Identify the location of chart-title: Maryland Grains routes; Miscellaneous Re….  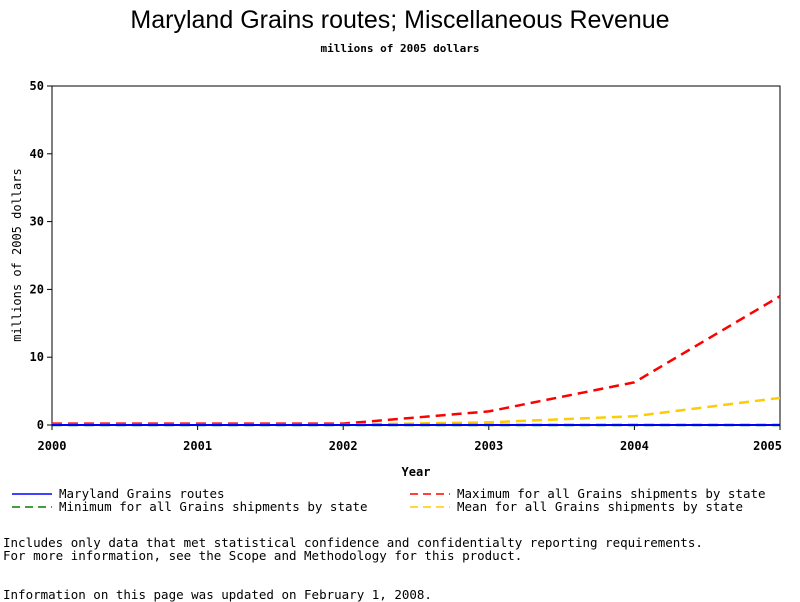
(400, 20).